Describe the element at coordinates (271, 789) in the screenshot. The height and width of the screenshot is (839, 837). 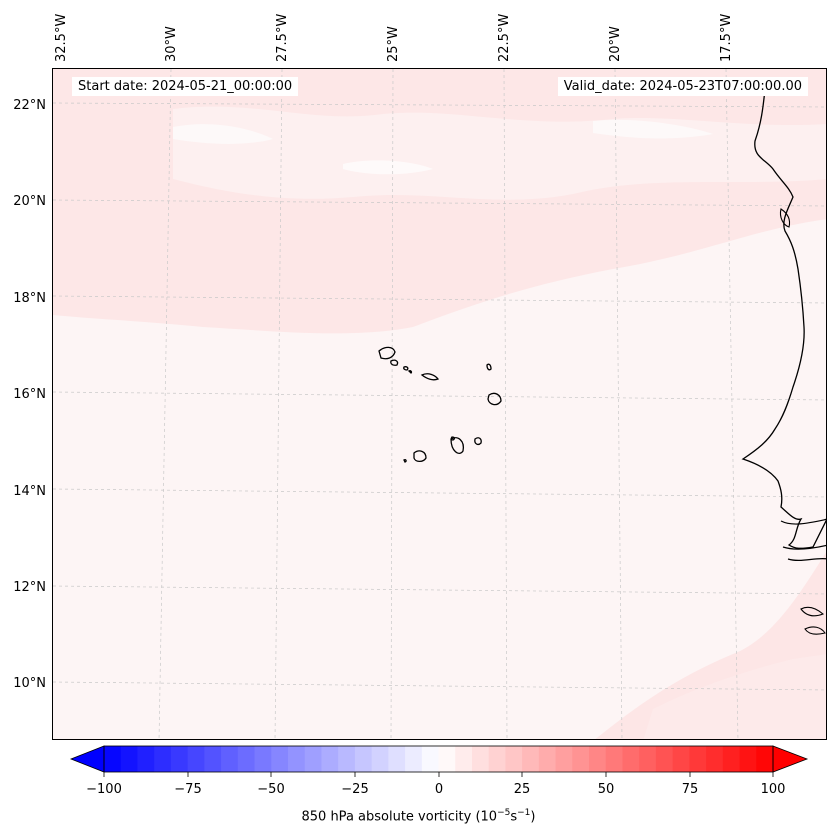
I see `colorbar-tick-neg50: −50` at that location.